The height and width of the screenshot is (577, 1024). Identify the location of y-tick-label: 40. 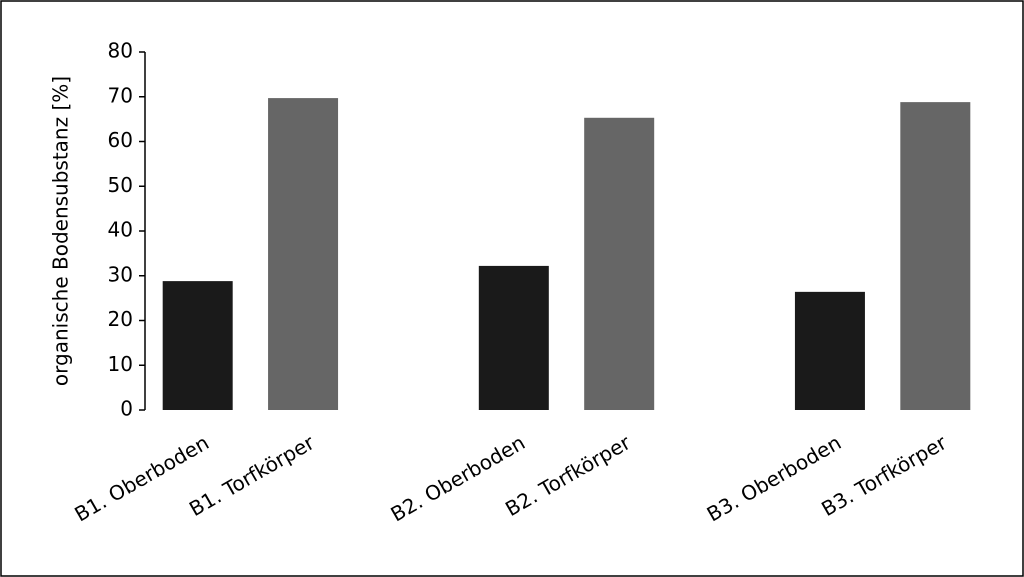
(120, 230).